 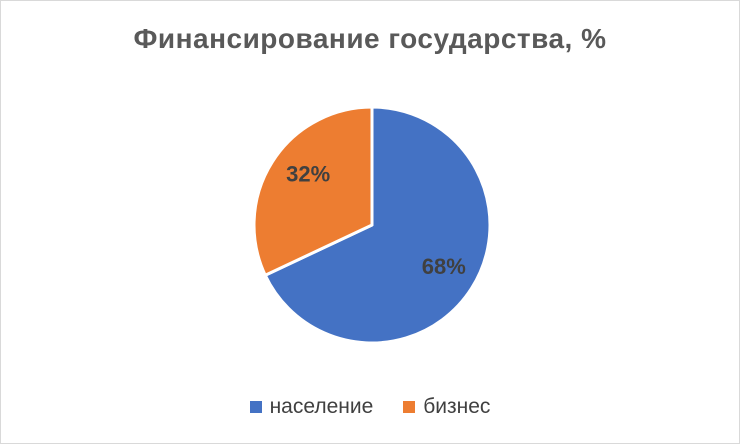 I want to click on chart-legend: население бизнес, so click(x=370, y=407).